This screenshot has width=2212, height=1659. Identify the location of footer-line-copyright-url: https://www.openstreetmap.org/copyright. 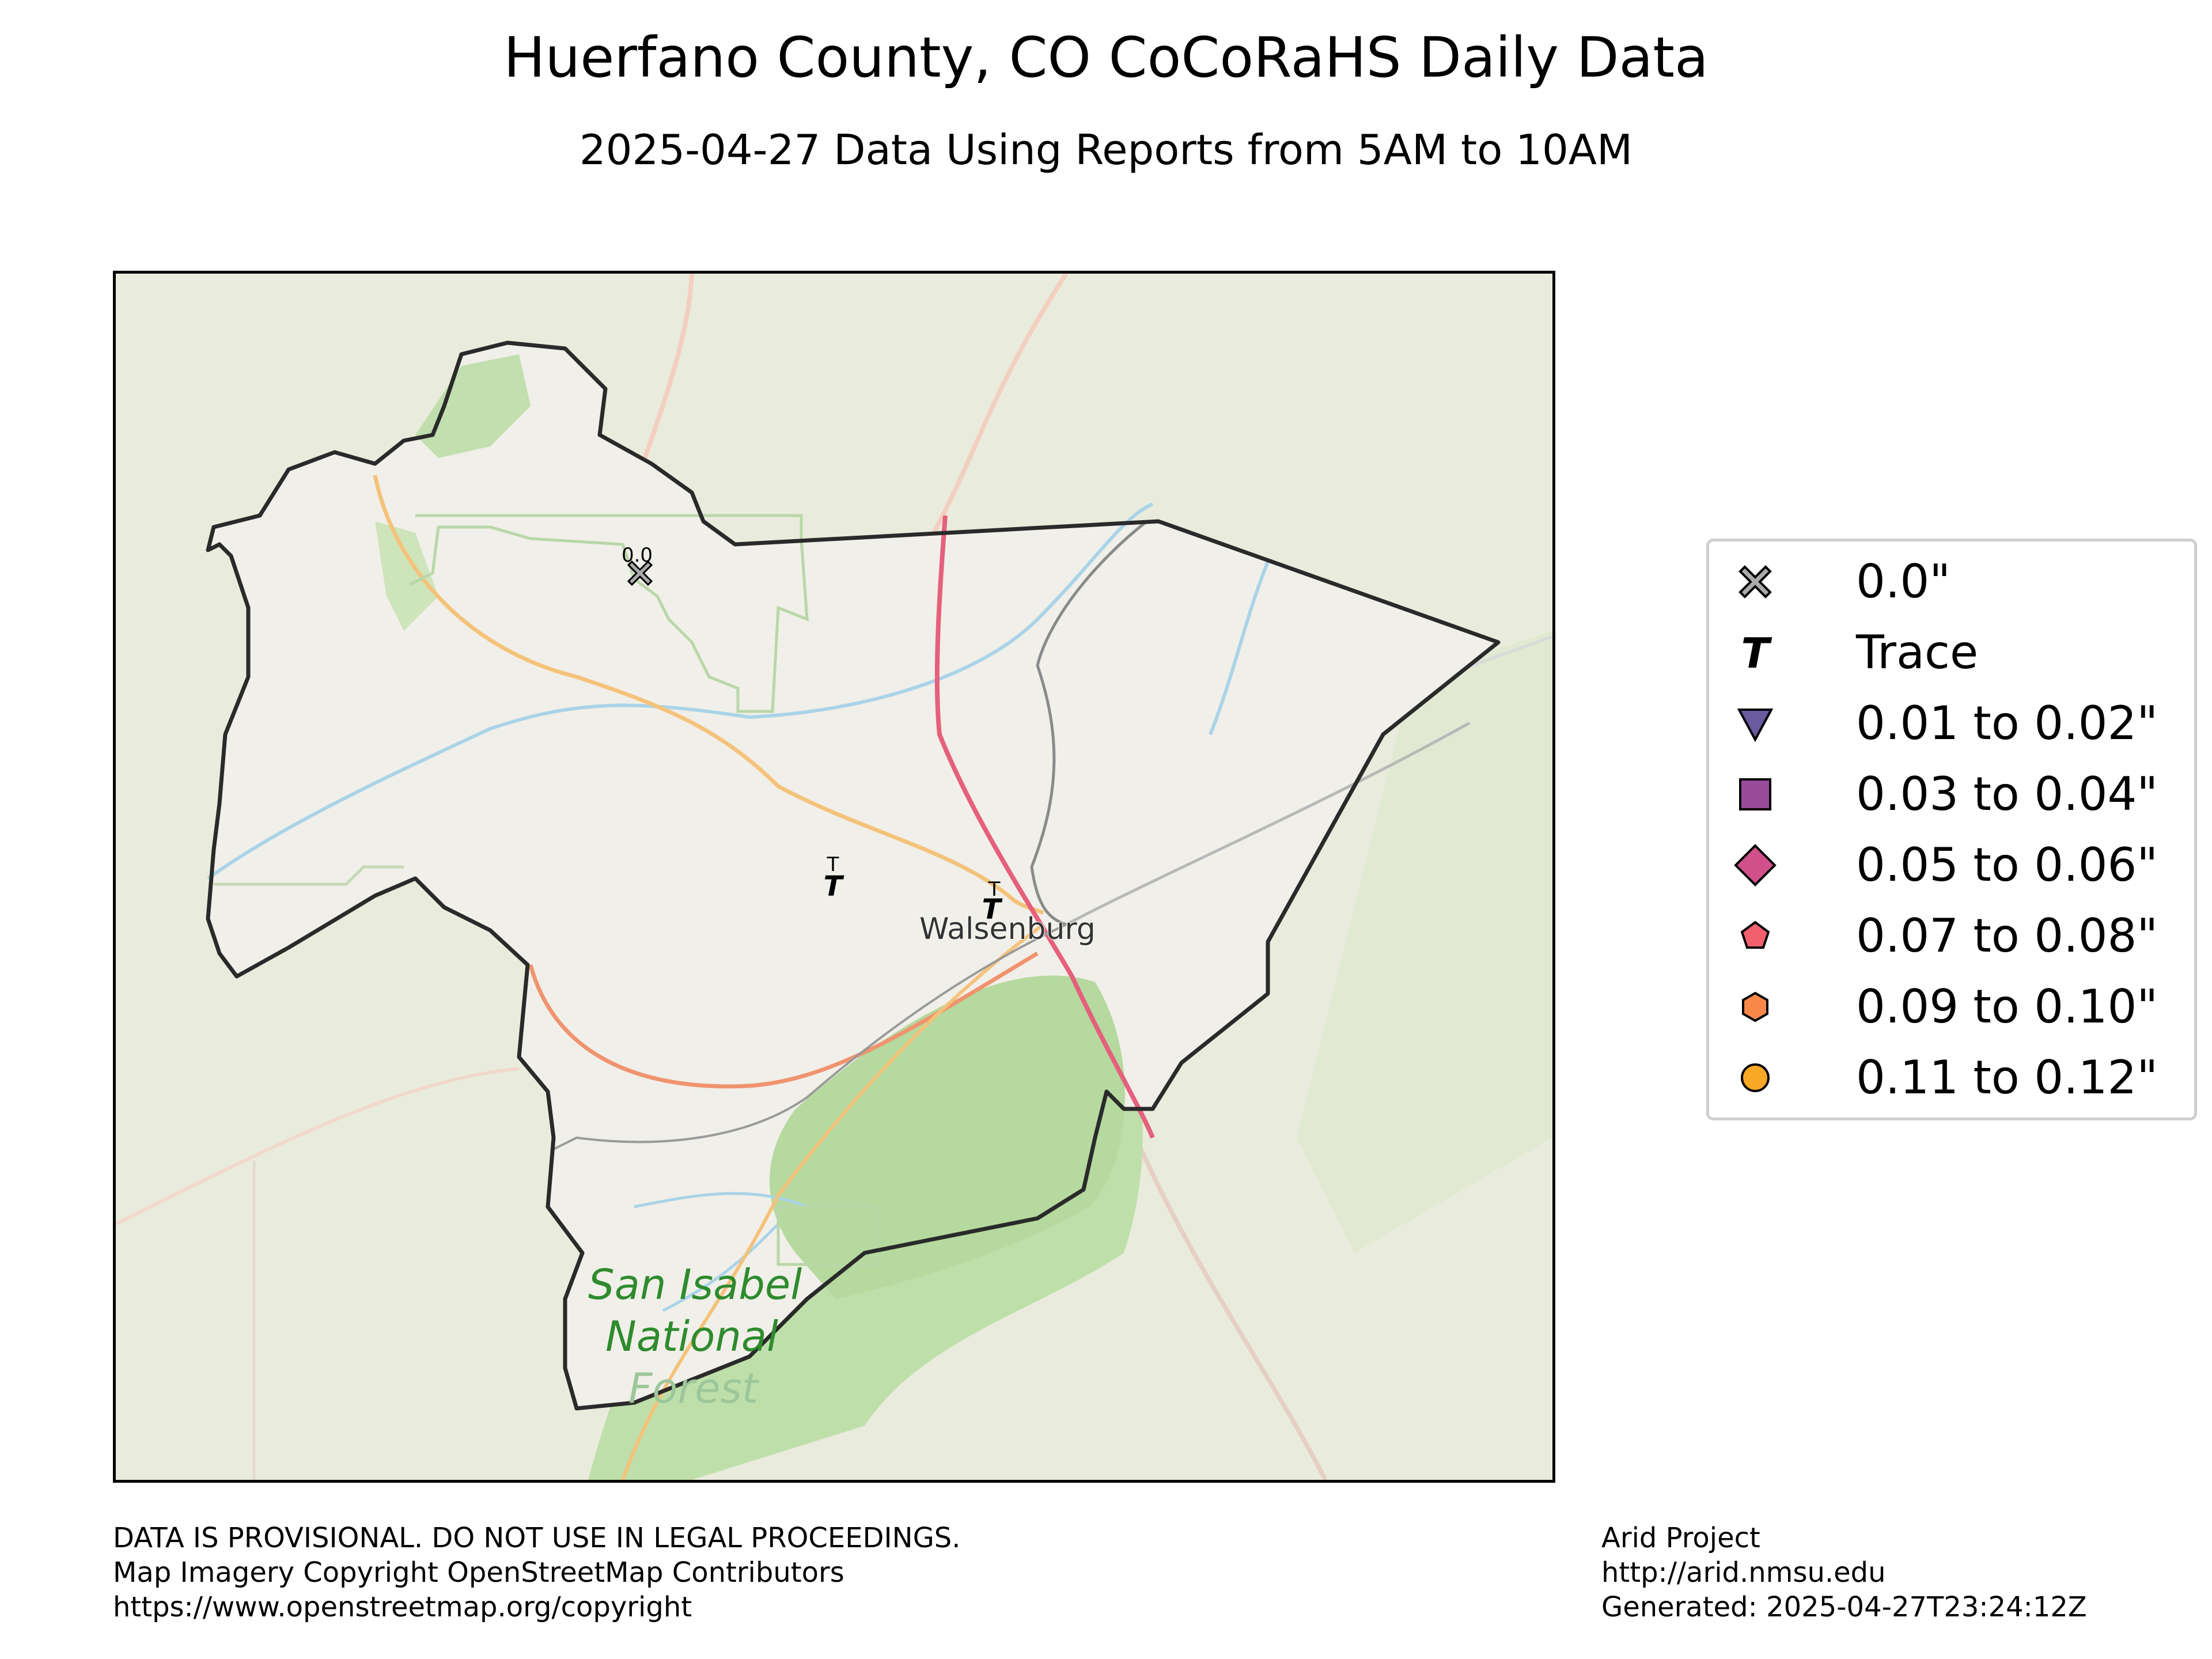
(402, 1607).